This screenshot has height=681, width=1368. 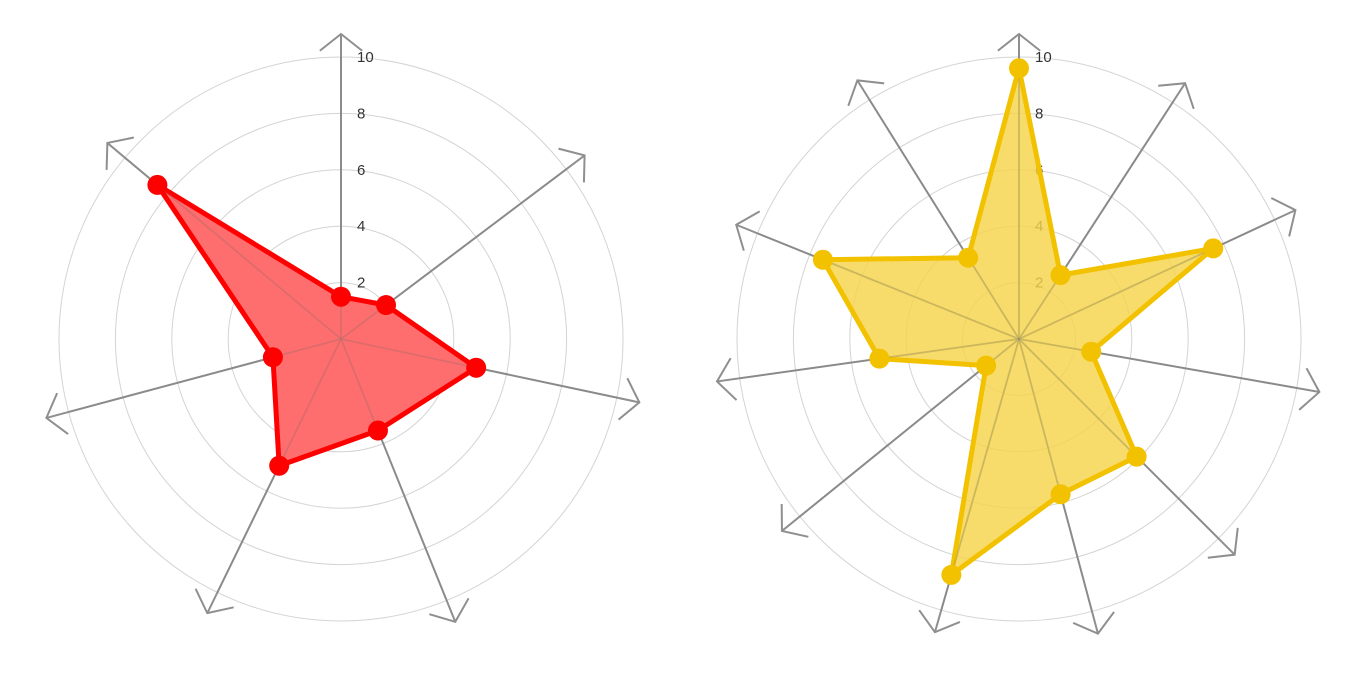 I want to click on series-area, so click(x=316, y=325).